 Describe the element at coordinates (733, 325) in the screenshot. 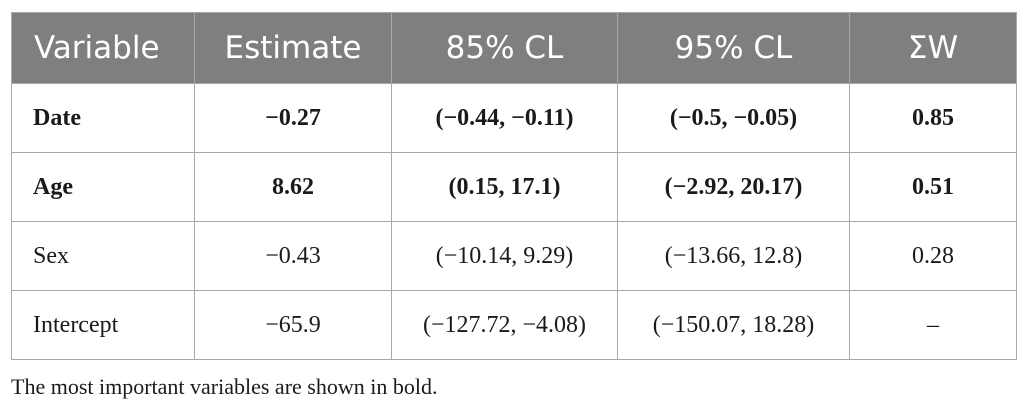

I see `cell-95-cl: (−150.07, 18.28)` at that location.